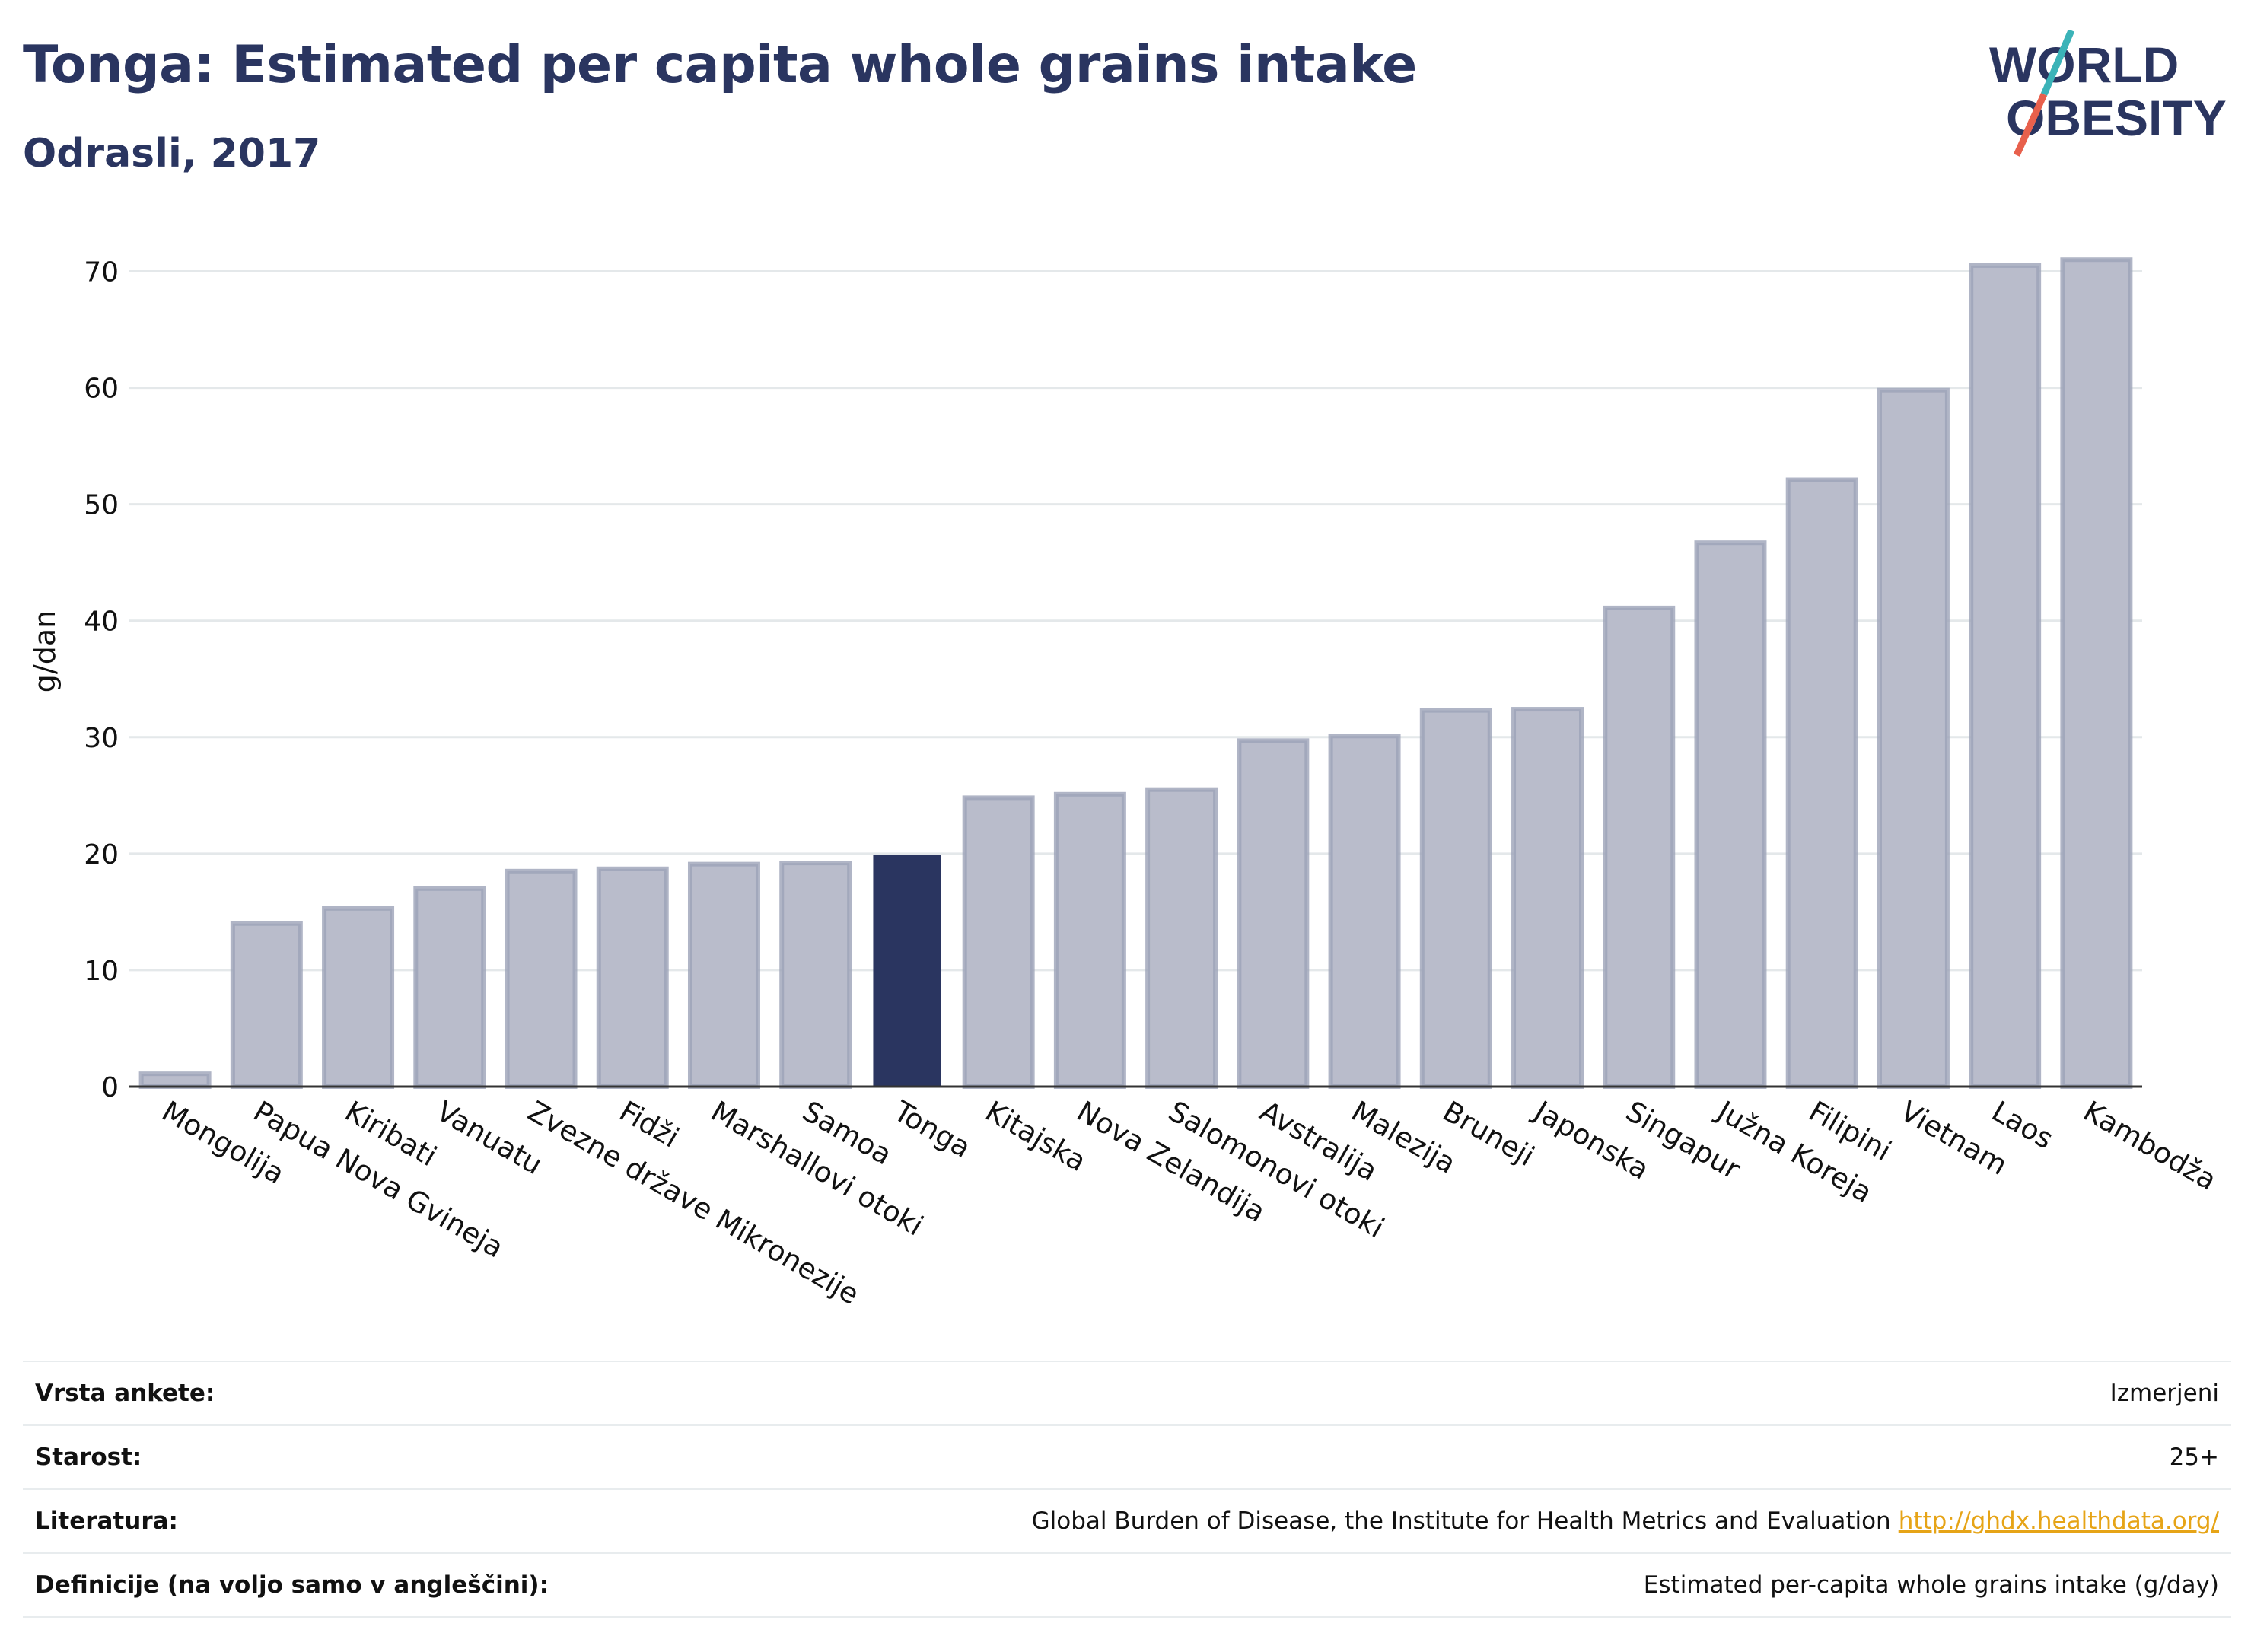 This screenshot has height=1652, width=2251. I want to click on y-tick-label: 60, so click(101, 389).